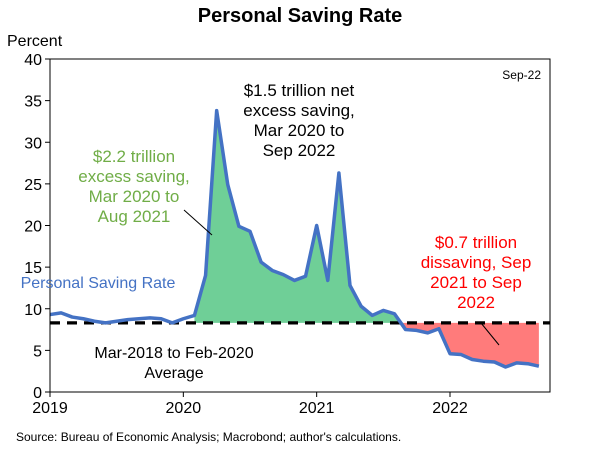 The height and width of the screenshot is (450, 600). I want to click on y-axis-ticks: 0 5 10 15 20 25 30 35 40, so click(37, 227).